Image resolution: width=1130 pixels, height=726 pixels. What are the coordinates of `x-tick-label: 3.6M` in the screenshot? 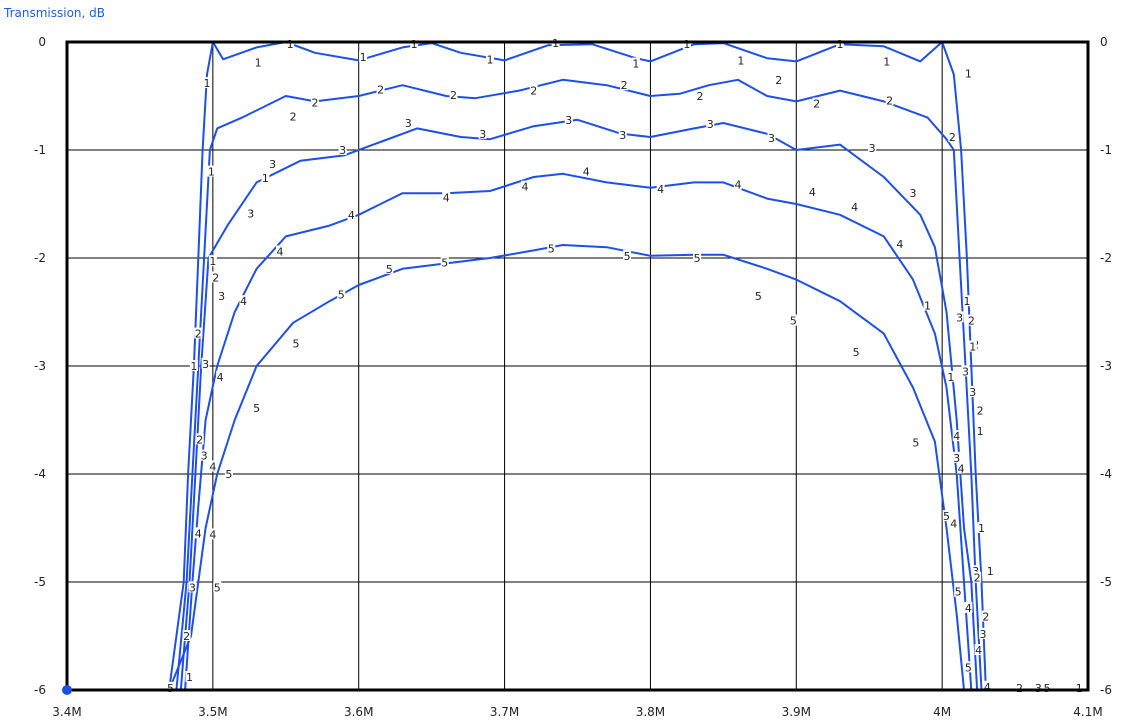 It's located at (358, 712).